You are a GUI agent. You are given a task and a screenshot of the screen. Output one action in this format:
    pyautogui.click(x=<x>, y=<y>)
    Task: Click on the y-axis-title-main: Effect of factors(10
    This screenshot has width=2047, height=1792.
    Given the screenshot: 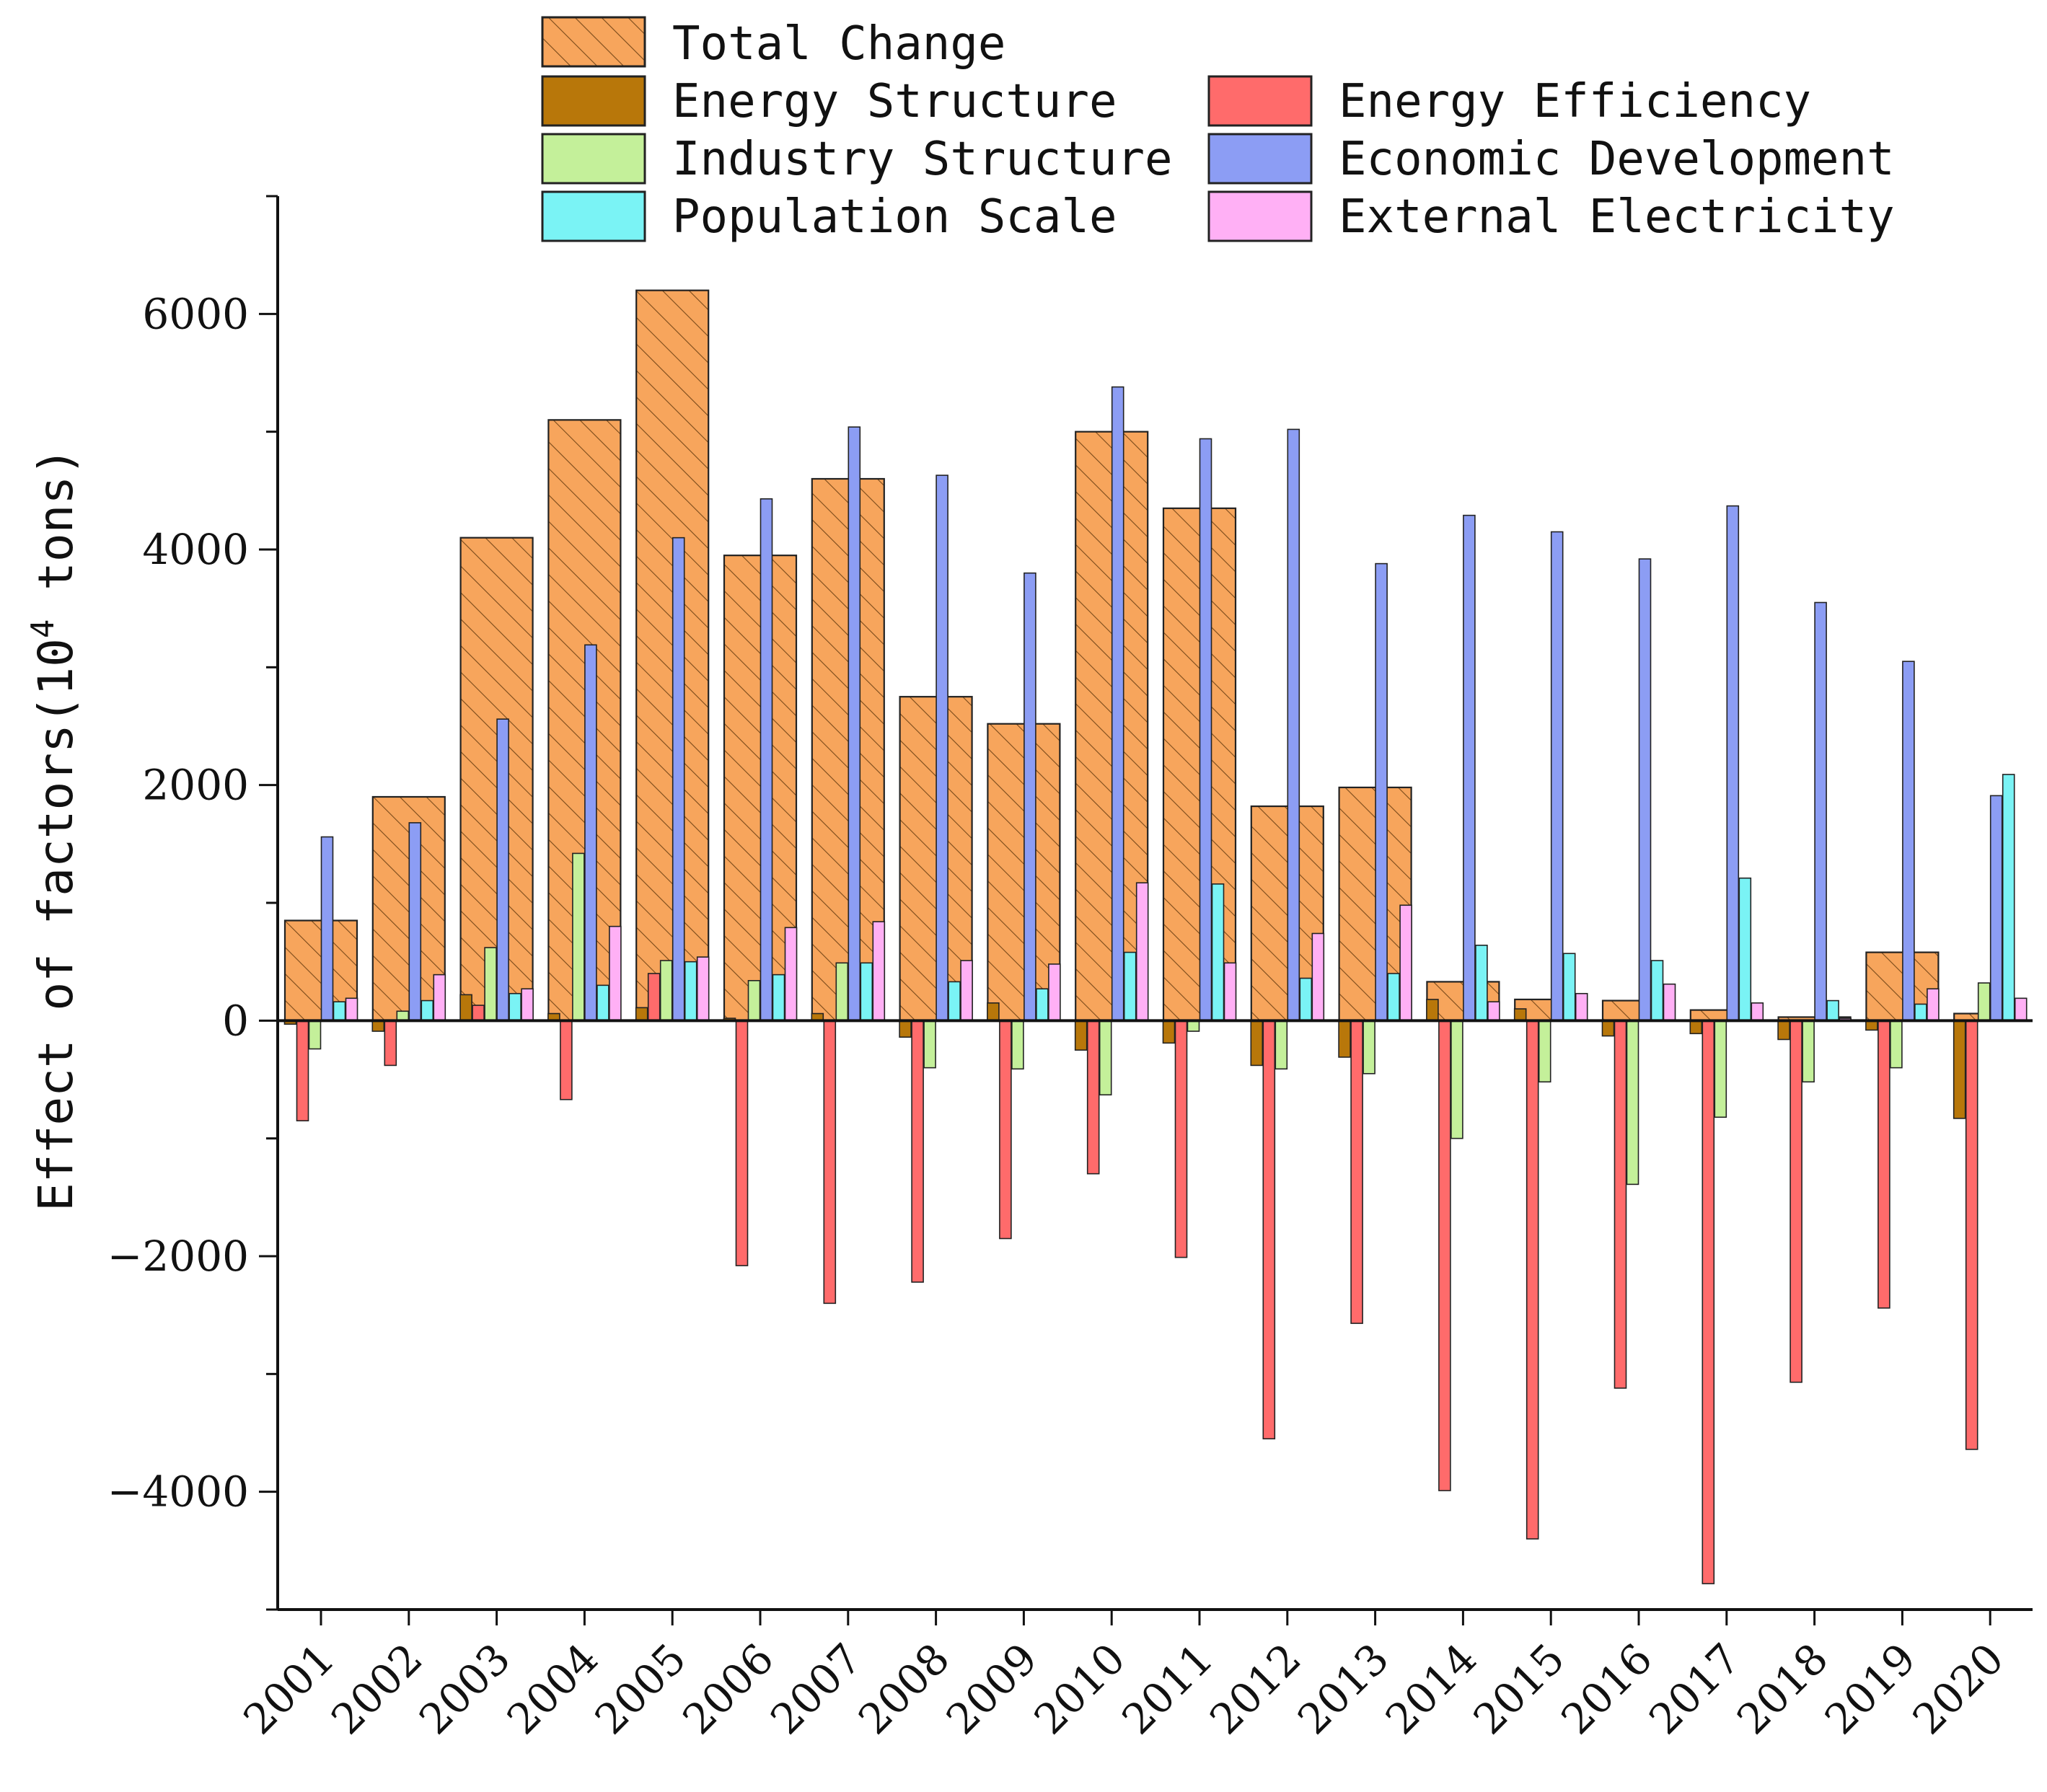 What is the action you would take?
    pyautogui.click(x=56, y=924)
    